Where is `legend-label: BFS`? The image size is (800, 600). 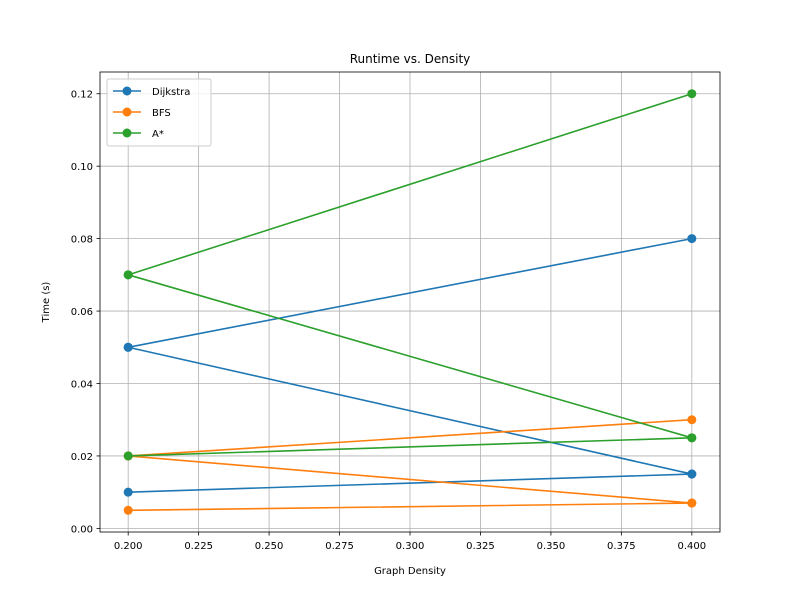
legend-label: BFS is located at coordinates (161, 113).